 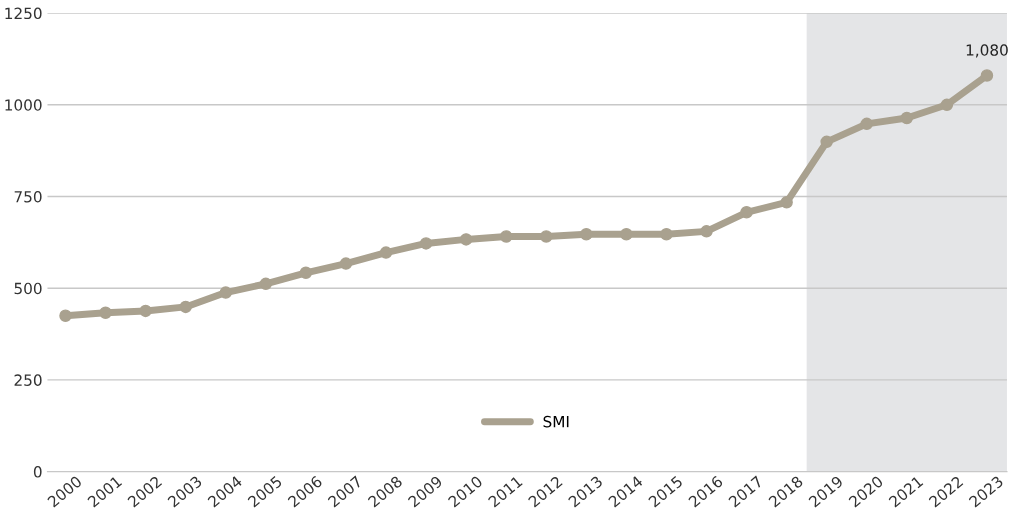 What do you see at coordinates (556, 421) in the screenshot?
I see `legend-label: SMI` at bounding box center [556, 421].